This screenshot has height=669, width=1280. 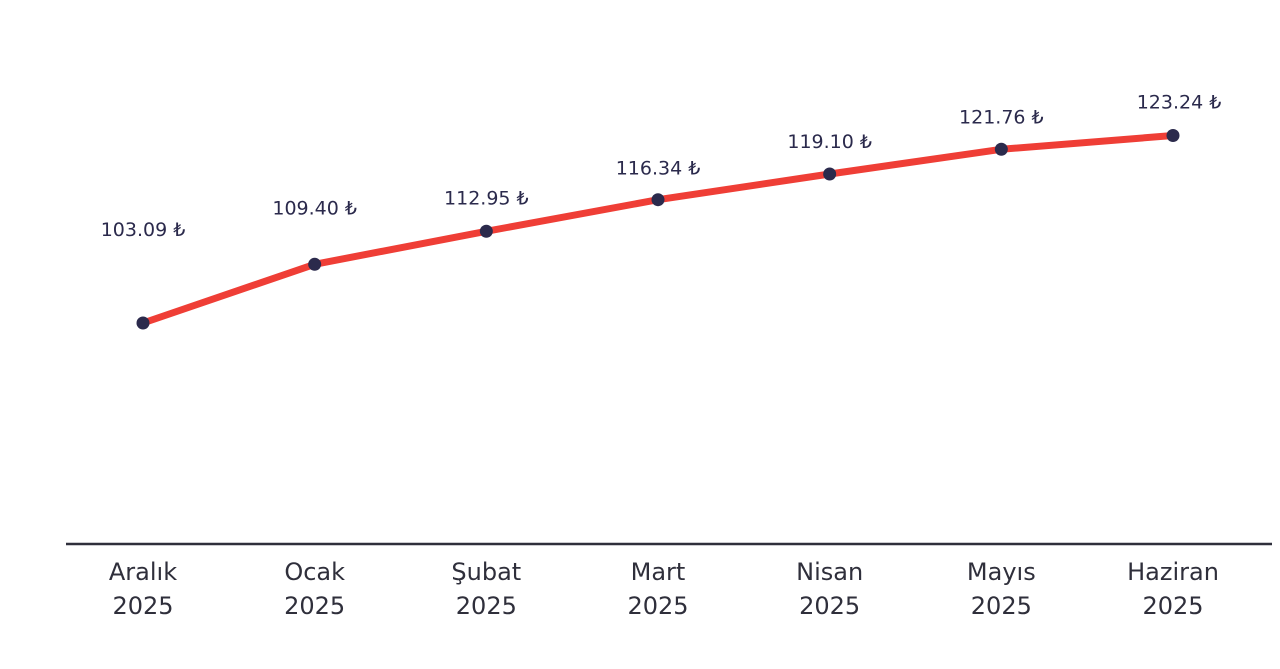 I want to click on x-tick-month-label: Mayıs, so click(x=1001, y=572).